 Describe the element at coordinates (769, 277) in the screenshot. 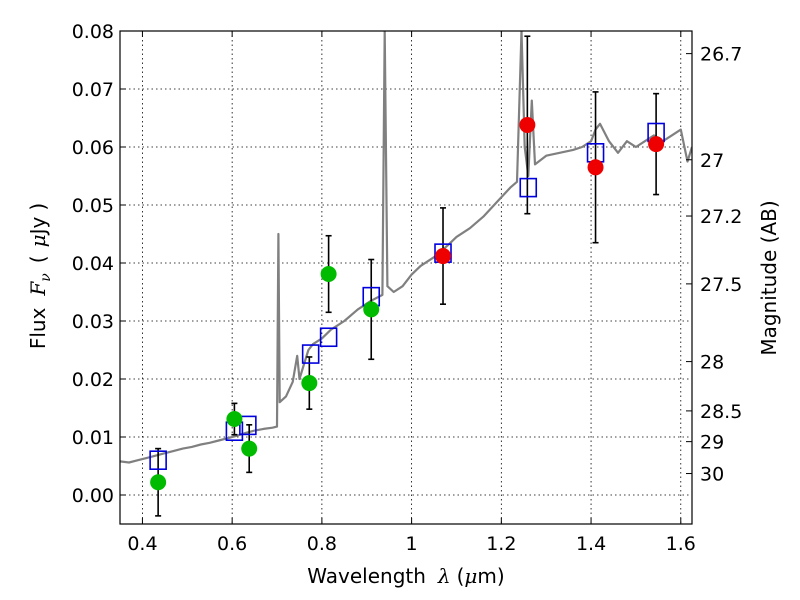

I see `y2-axis-title: Magnitude (AB)` at that location.